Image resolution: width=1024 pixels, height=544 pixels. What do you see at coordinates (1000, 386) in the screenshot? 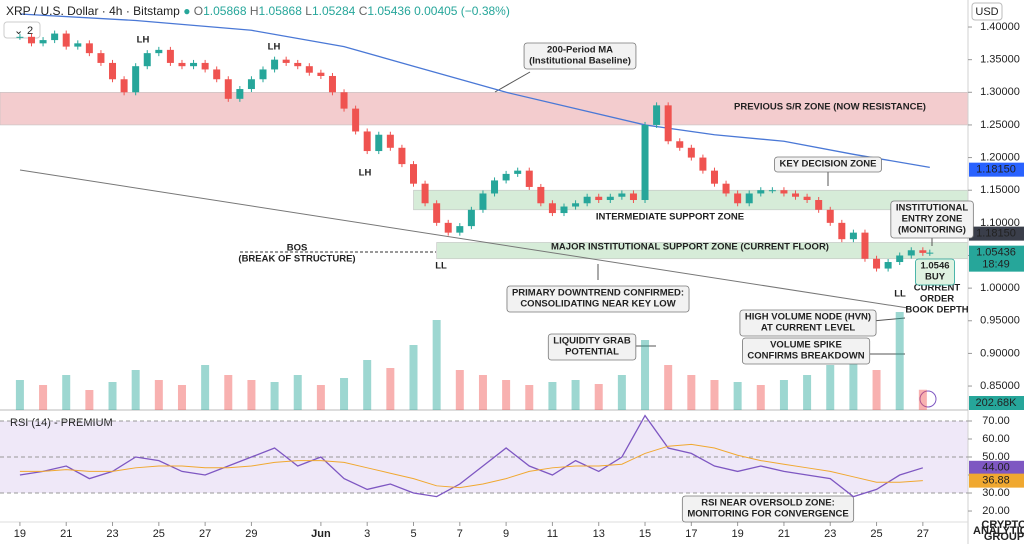
I see `y-tick-label: 0.85000` at bounding box center [1000, 386].